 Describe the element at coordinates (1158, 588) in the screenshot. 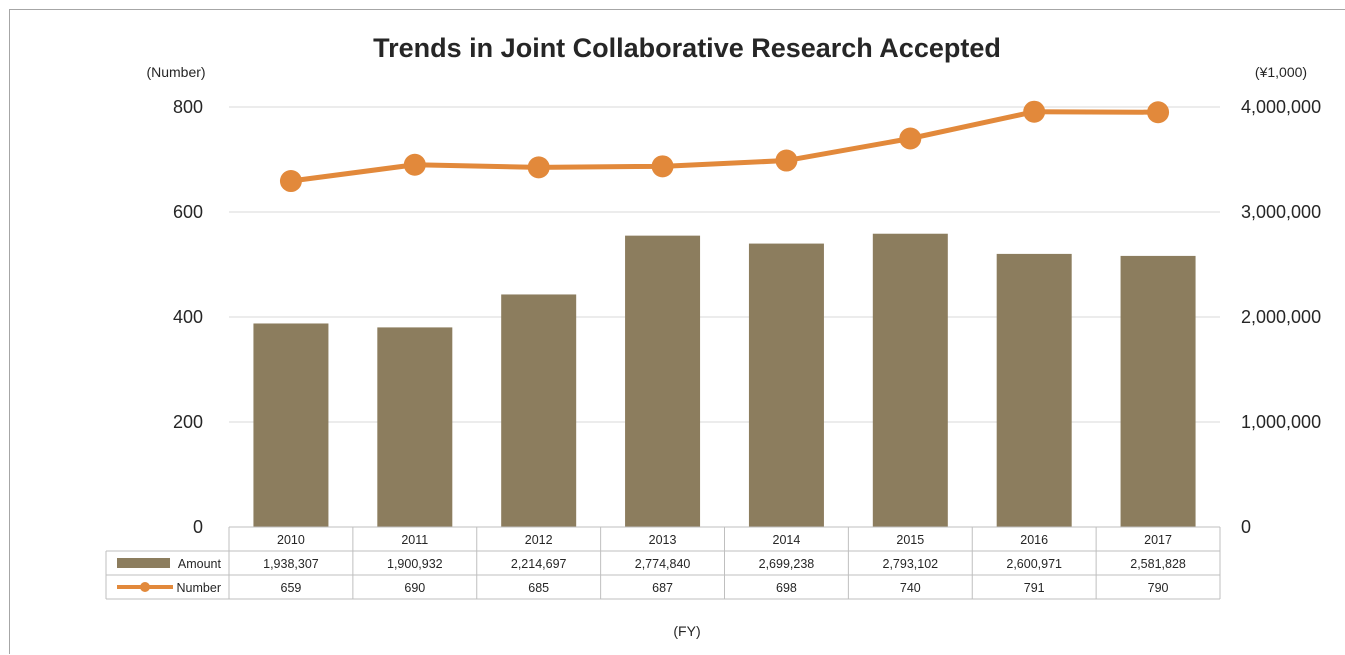

I see `number-value-label: 790` at that location.